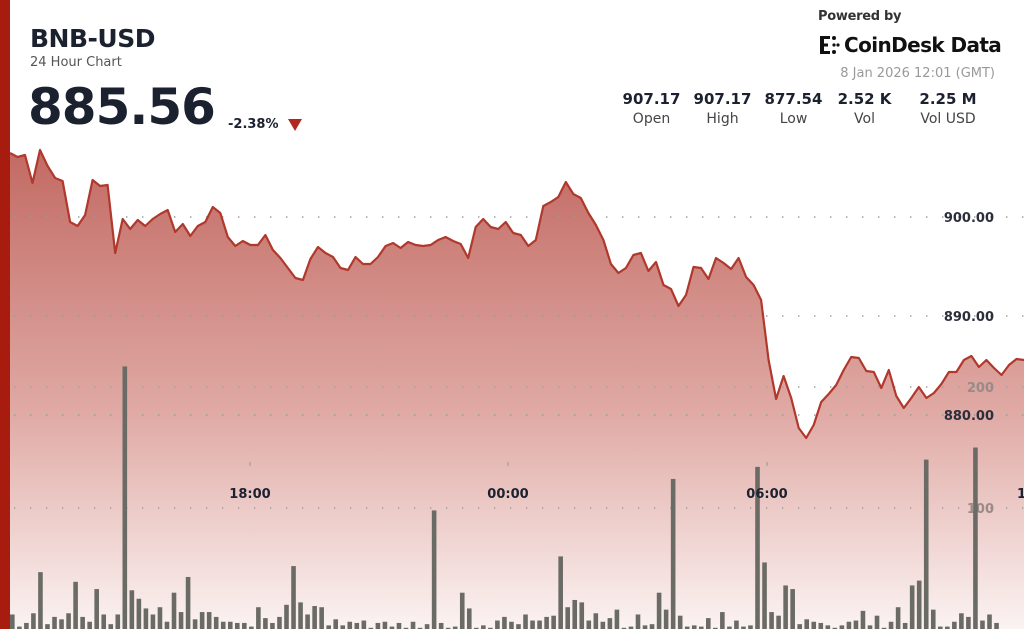 The width and height of the screenshot is (1024, 629). What do you see at coordinates (92, 38) in the screenshot?
I see `symbol-title: BNB-USD` at bounding box center [92, 38].